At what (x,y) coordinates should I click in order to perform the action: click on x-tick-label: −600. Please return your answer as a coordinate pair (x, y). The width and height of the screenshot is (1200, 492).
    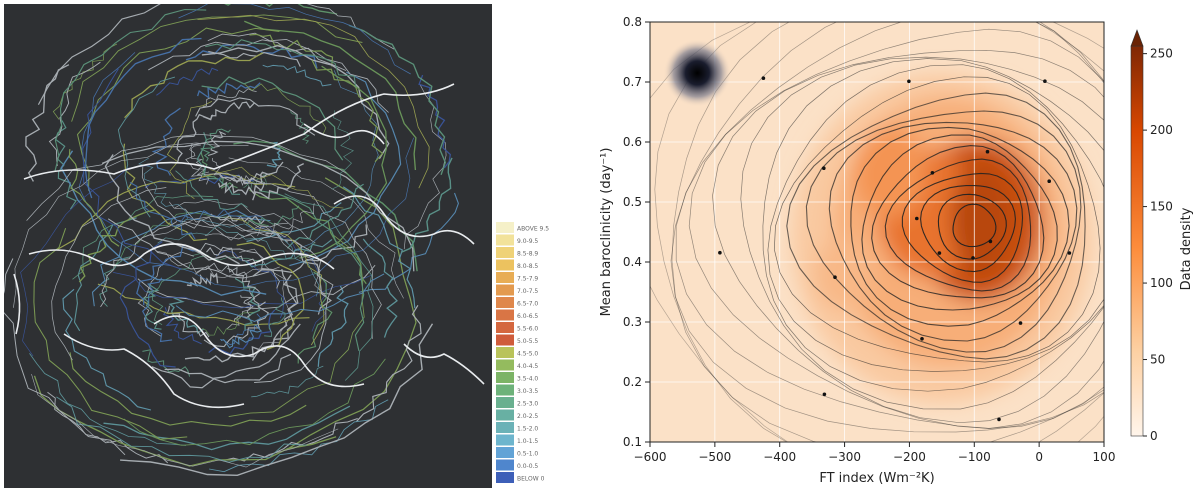
    Looking at the image, I should click on (650, 457).